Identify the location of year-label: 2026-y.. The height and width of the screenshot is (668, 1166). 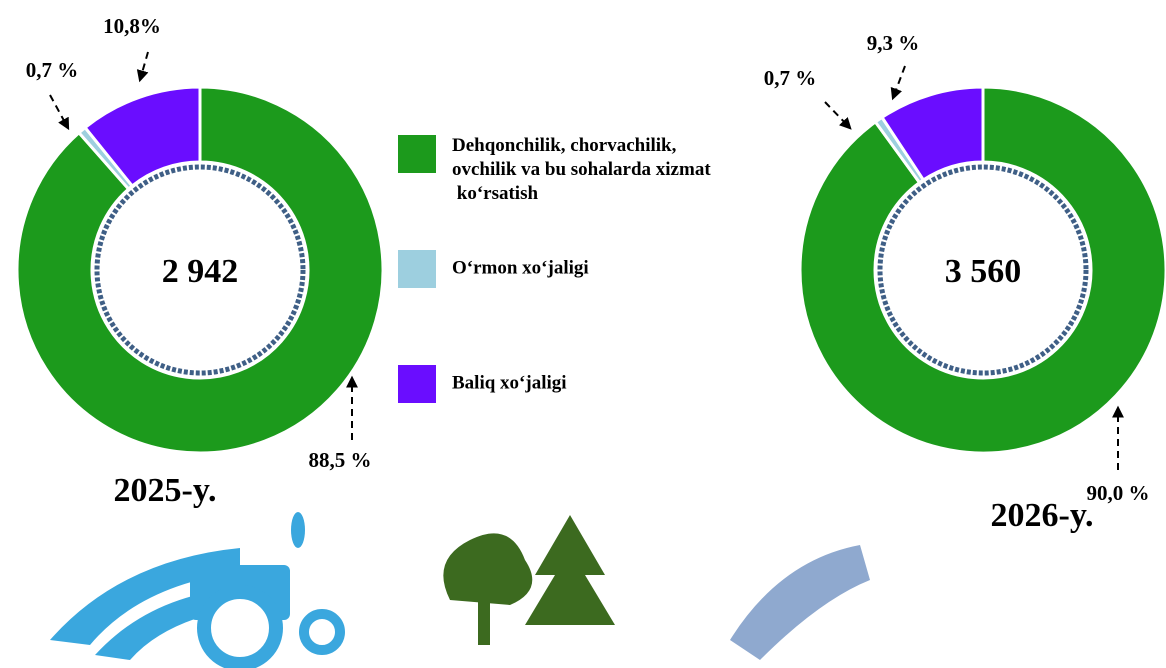
(1042, 515).